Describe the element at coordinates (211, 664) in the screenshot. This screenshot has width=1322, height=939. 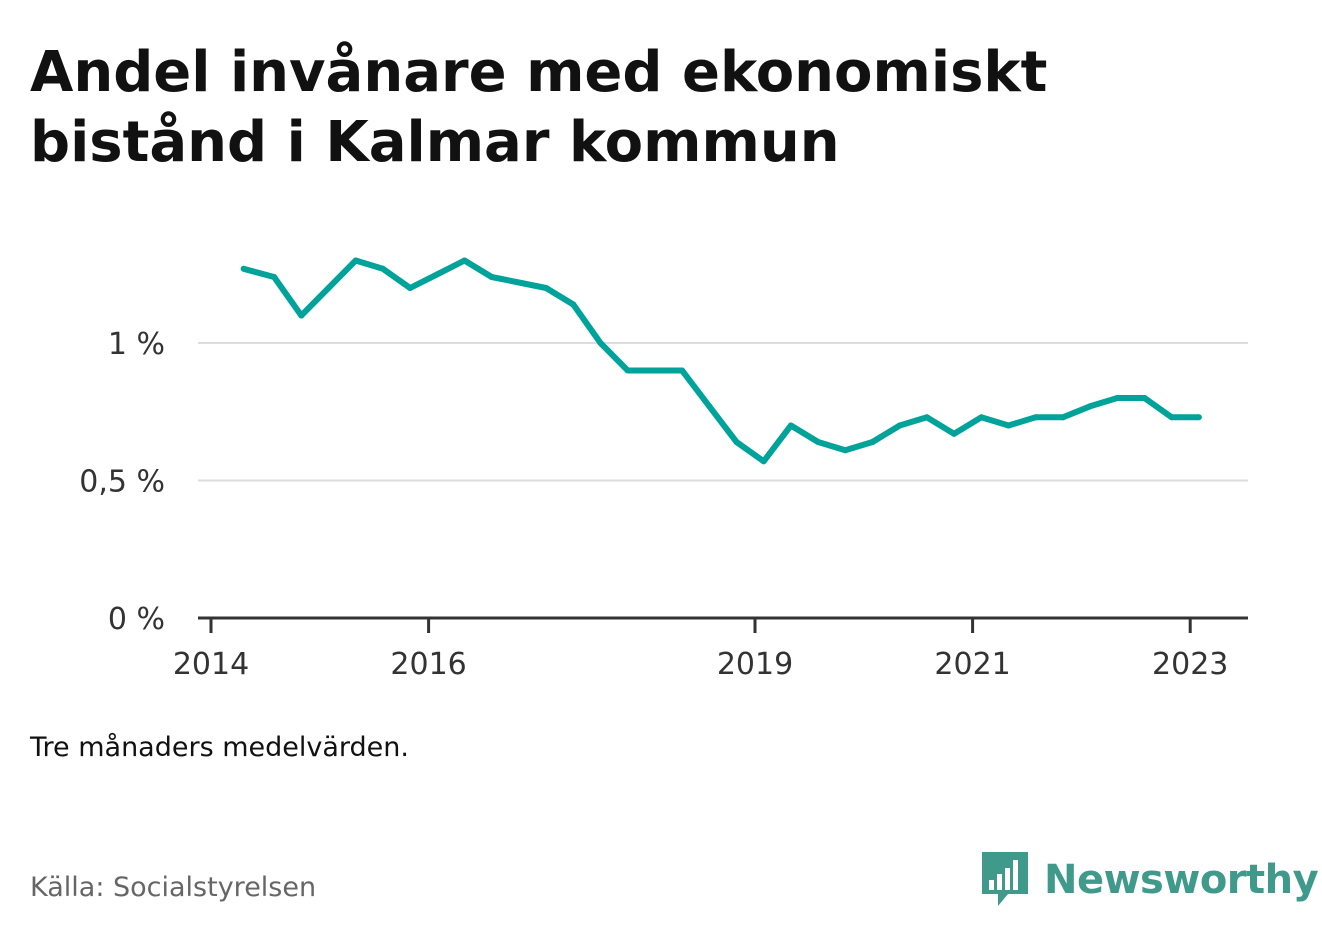
I see `x-tick-label: 2014` at that location.